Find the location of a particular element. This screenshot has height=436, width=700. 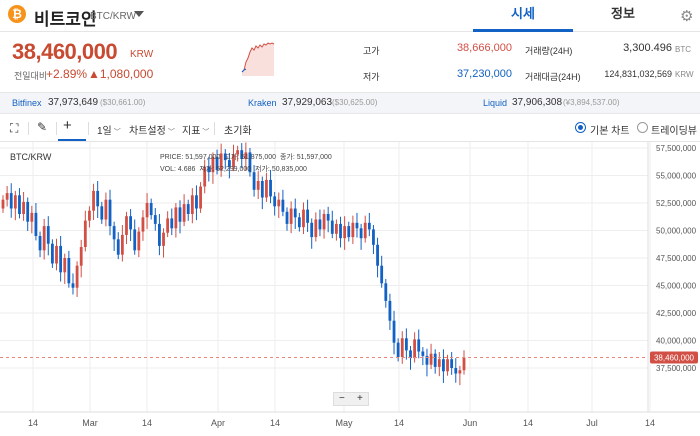

info-price-label: PRICE: is located at coordinates (172, 157).